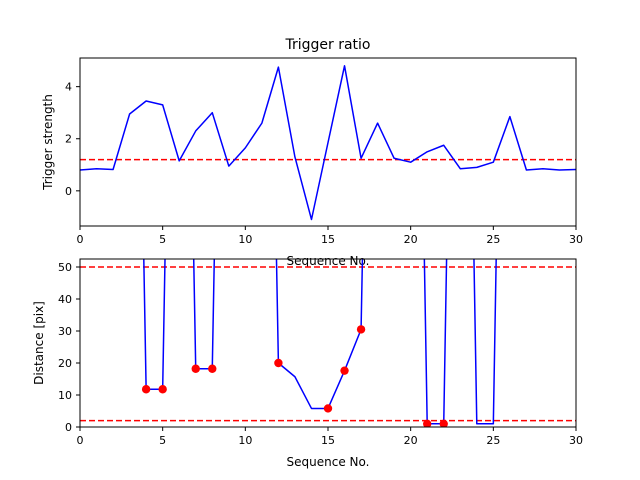 The height and width of the screenshot is (480, 640). What do you see at coordinates (65, 395) in the screenshot?
I see `bottom-y-tick-label: 10` at bounding box center [65, 395].